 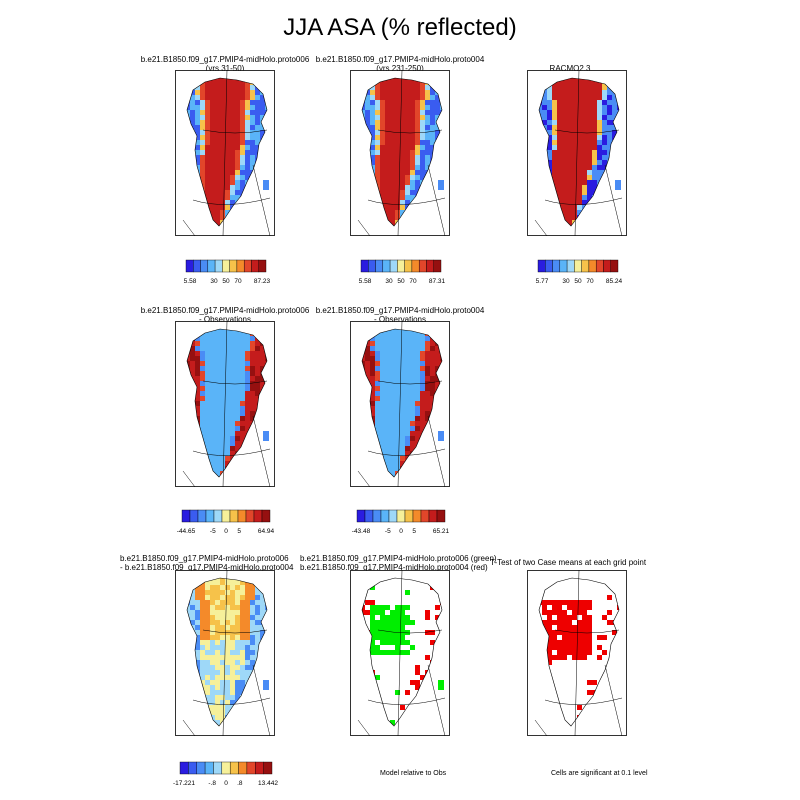 I want to click on colorbar-tick-label: -.8, so click(x=212, y=783).